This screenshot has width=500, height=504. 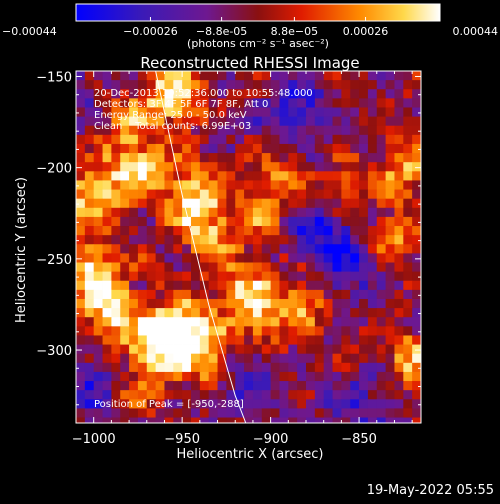 I want to click on solar-limb-line, so click(x=201, y=247).